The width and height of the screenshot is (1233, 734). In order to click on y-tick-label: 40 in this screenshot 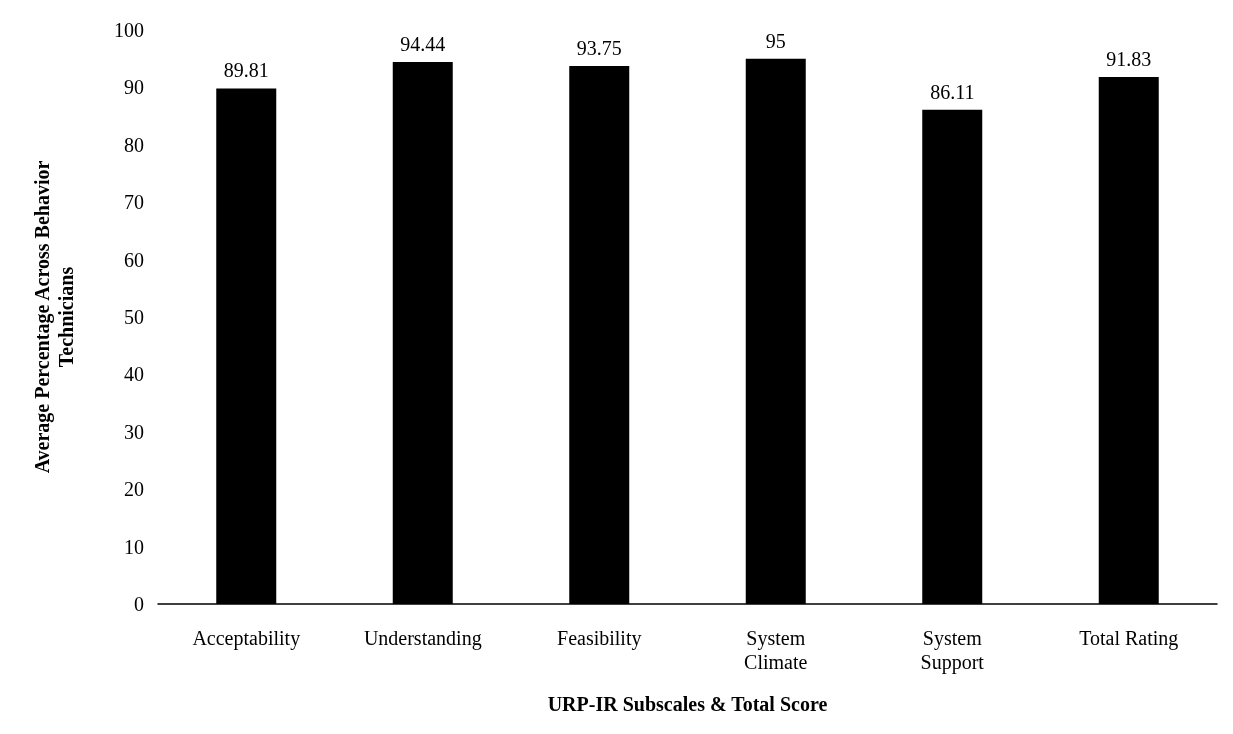, I will do `click(134, 374)`.